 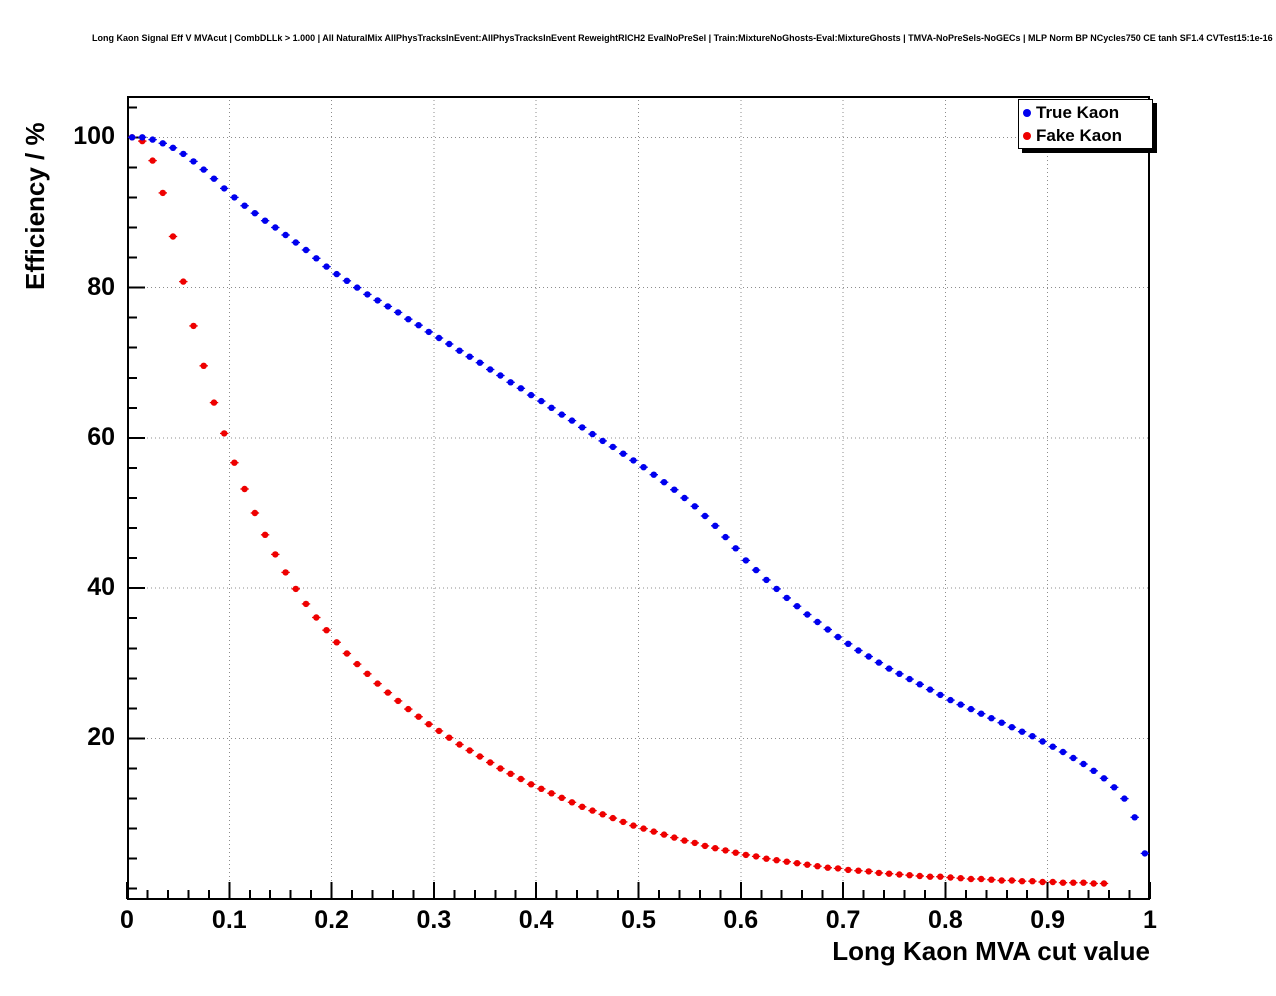 What do you see at coordinates (741, 920) in the screenshot?
I see `x-tick-label: 0.6` at bounding box center [741, 920].